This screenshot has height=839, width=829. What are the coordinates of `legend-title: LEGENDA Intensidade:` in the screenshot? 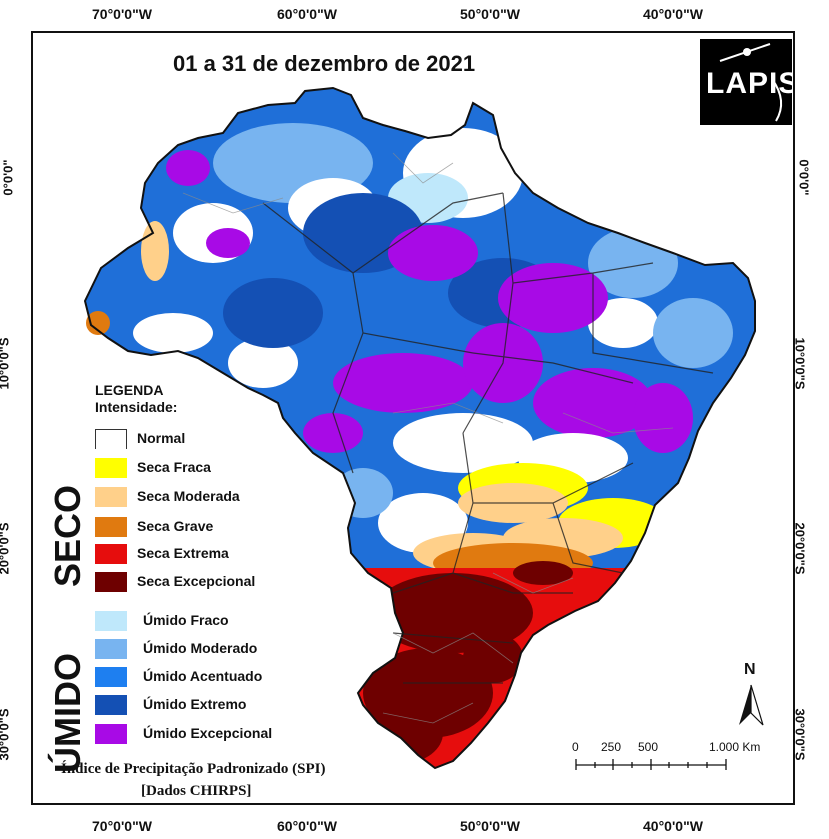 It's located at (136, 399).